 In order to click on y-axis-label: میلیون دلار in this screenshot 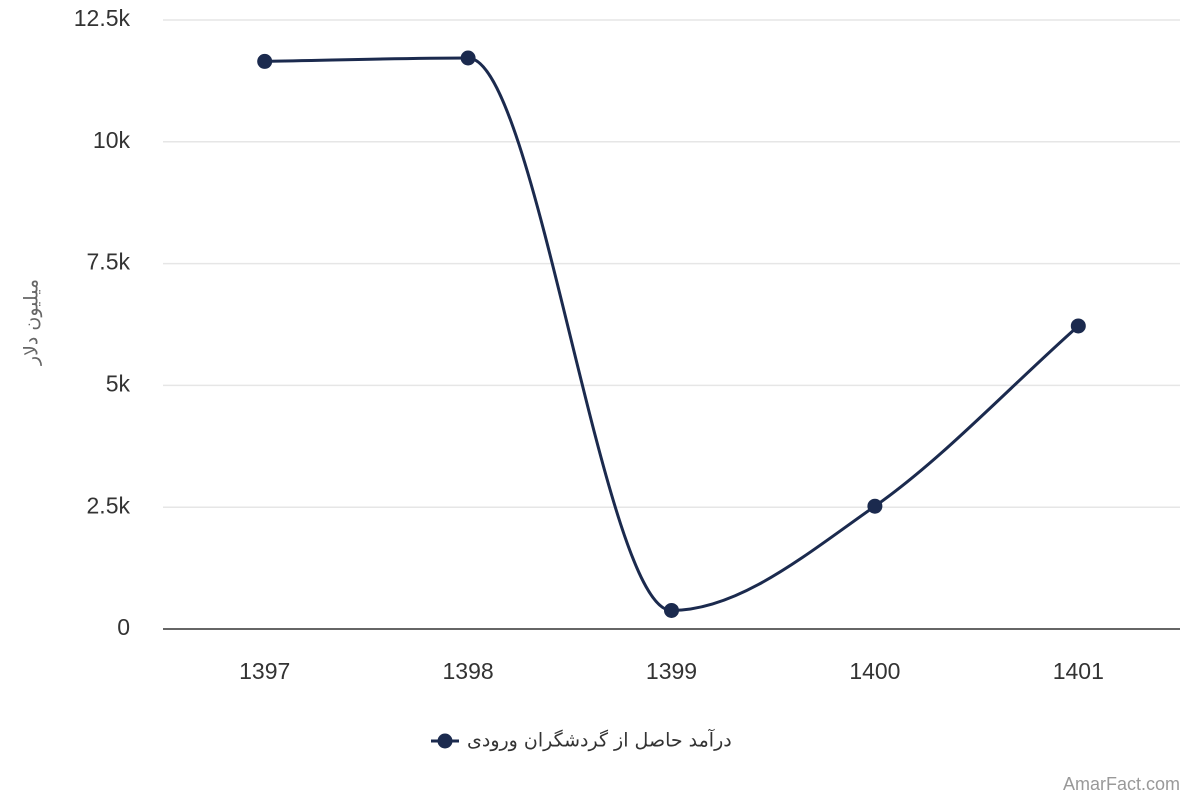, I will do `click(32, 322)`.